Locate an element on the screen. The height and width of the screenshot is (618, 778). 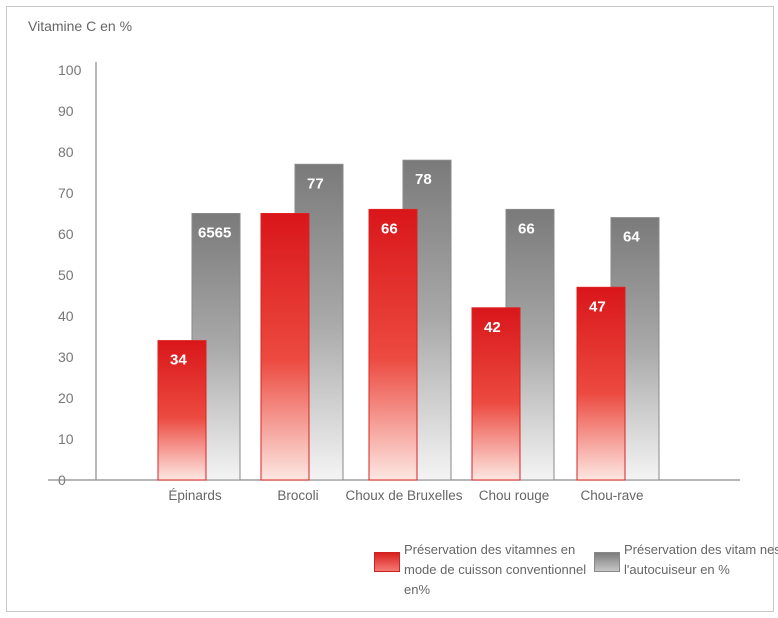
y-axis-title: Vitamine C en % is located at coordinates (80, 26).